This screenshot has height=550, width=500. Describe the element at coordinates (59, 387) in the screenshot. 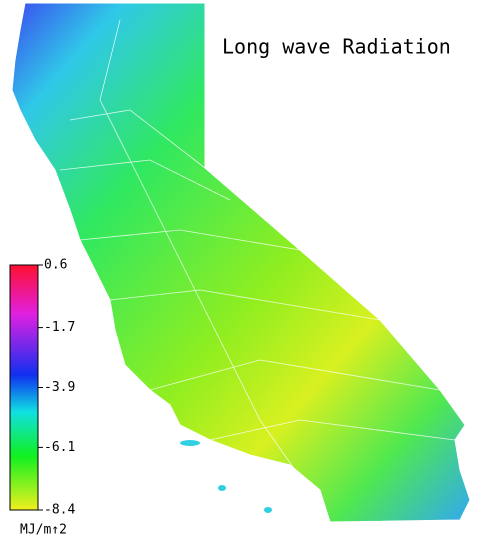

I see `tick-label: -3.9` at that location.